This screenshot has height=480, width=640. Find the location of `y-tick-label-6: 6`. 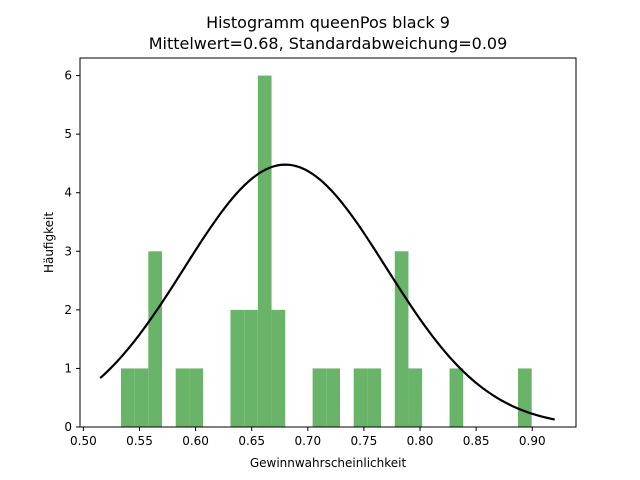

y-tick-label-6: 6 is located at coordinates (68, 76).